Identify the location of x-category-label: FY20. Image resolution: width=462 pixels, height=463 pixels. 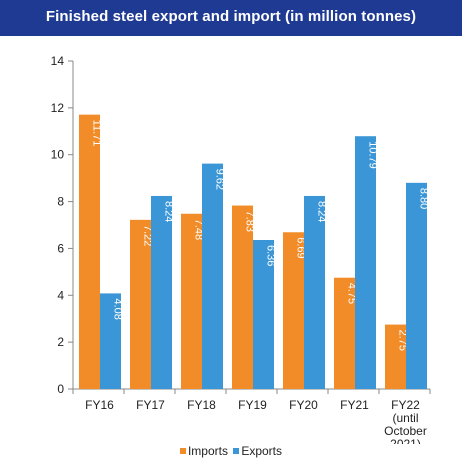
(303, 405).